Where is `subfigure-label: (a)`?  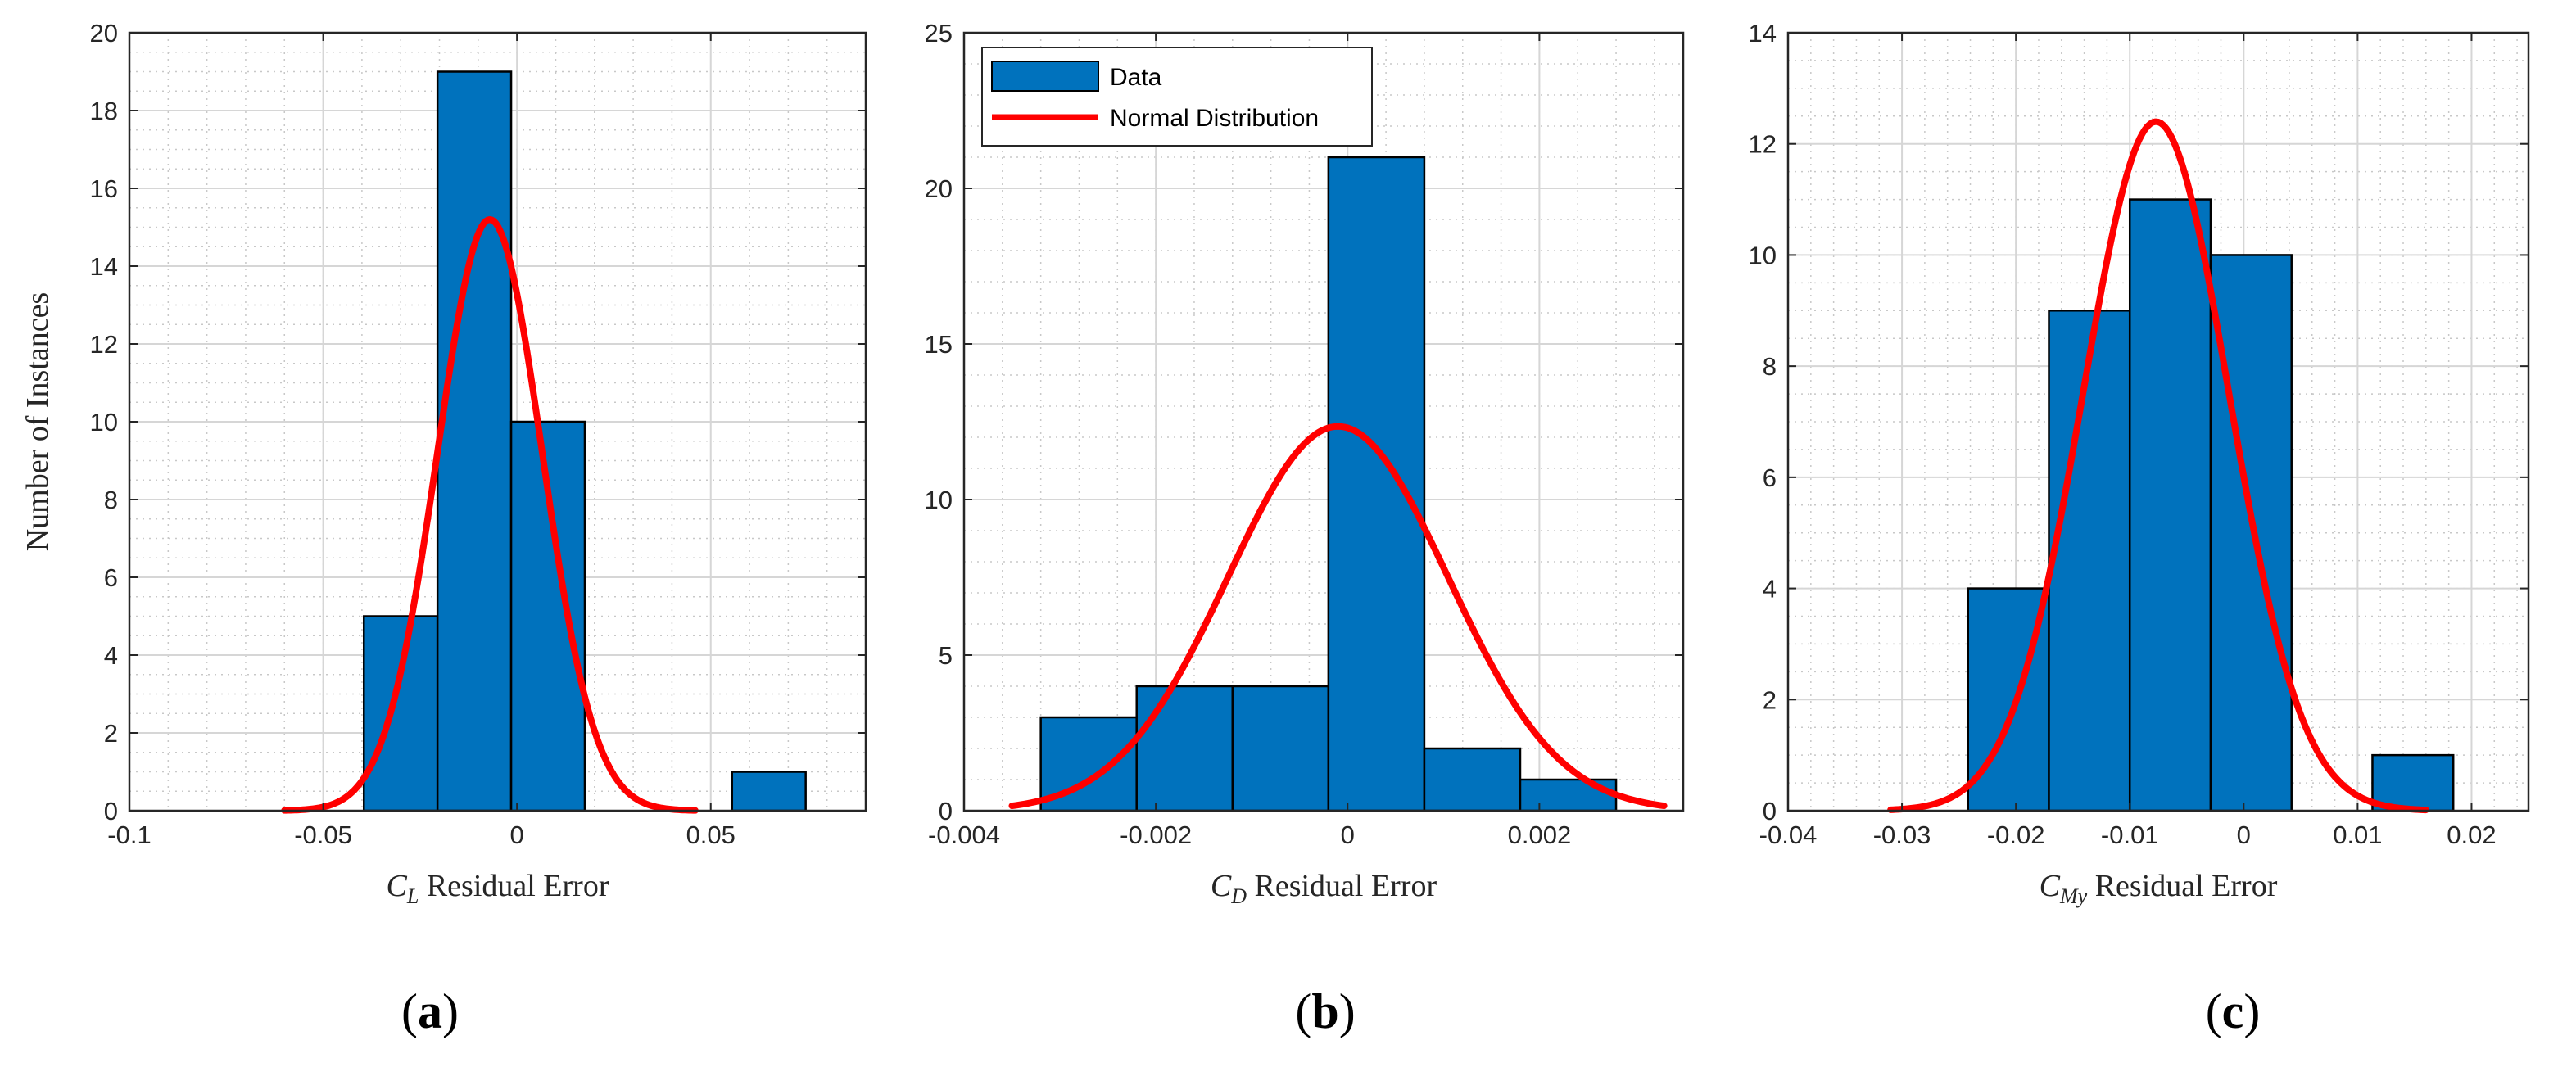
subfigure-label: (a) is located at coordinates (430, 1011).